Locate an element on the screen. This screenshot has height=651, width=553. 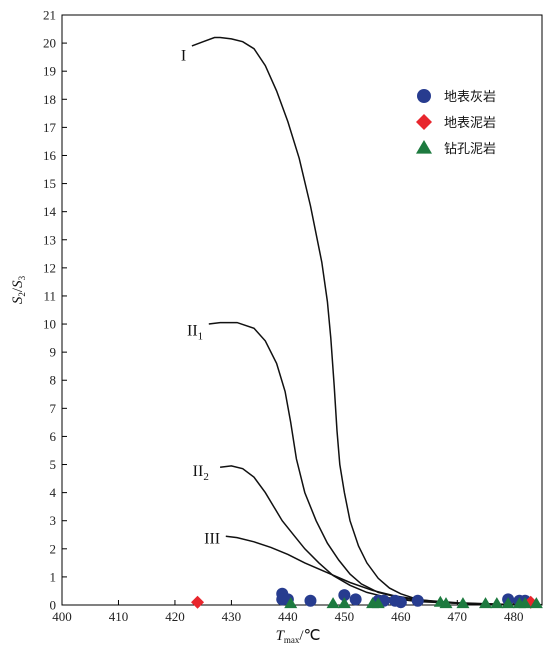
x-tick-label: 450 is located at coordinates (345, 616).